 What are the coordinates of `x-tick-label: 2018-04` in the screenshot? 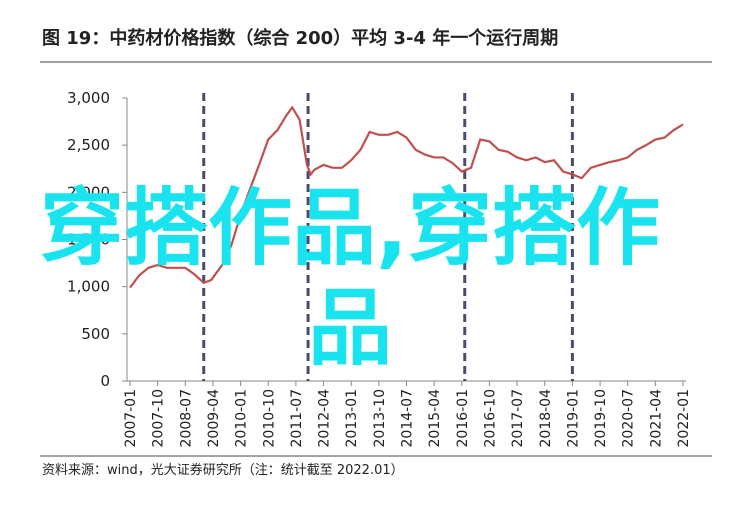 It's located at (546, 418).